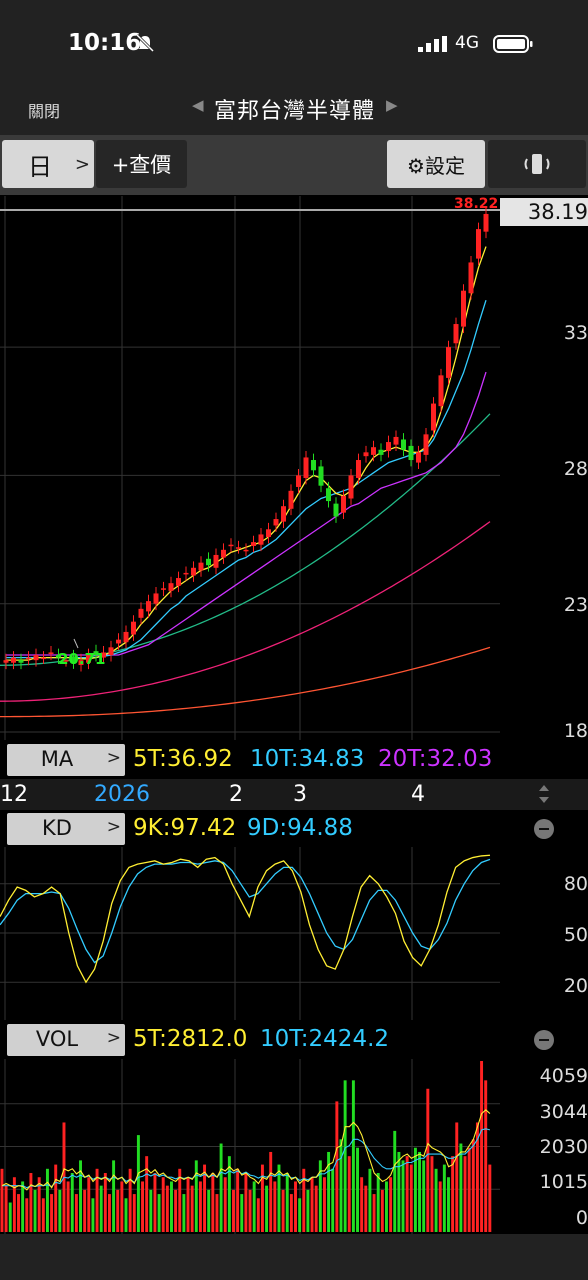 The height and width of the screenshot is (1280, 588). I want to click on title-bar: 關閉 ◀ 富邦台灣半導體 ▶, so click(294, 111).